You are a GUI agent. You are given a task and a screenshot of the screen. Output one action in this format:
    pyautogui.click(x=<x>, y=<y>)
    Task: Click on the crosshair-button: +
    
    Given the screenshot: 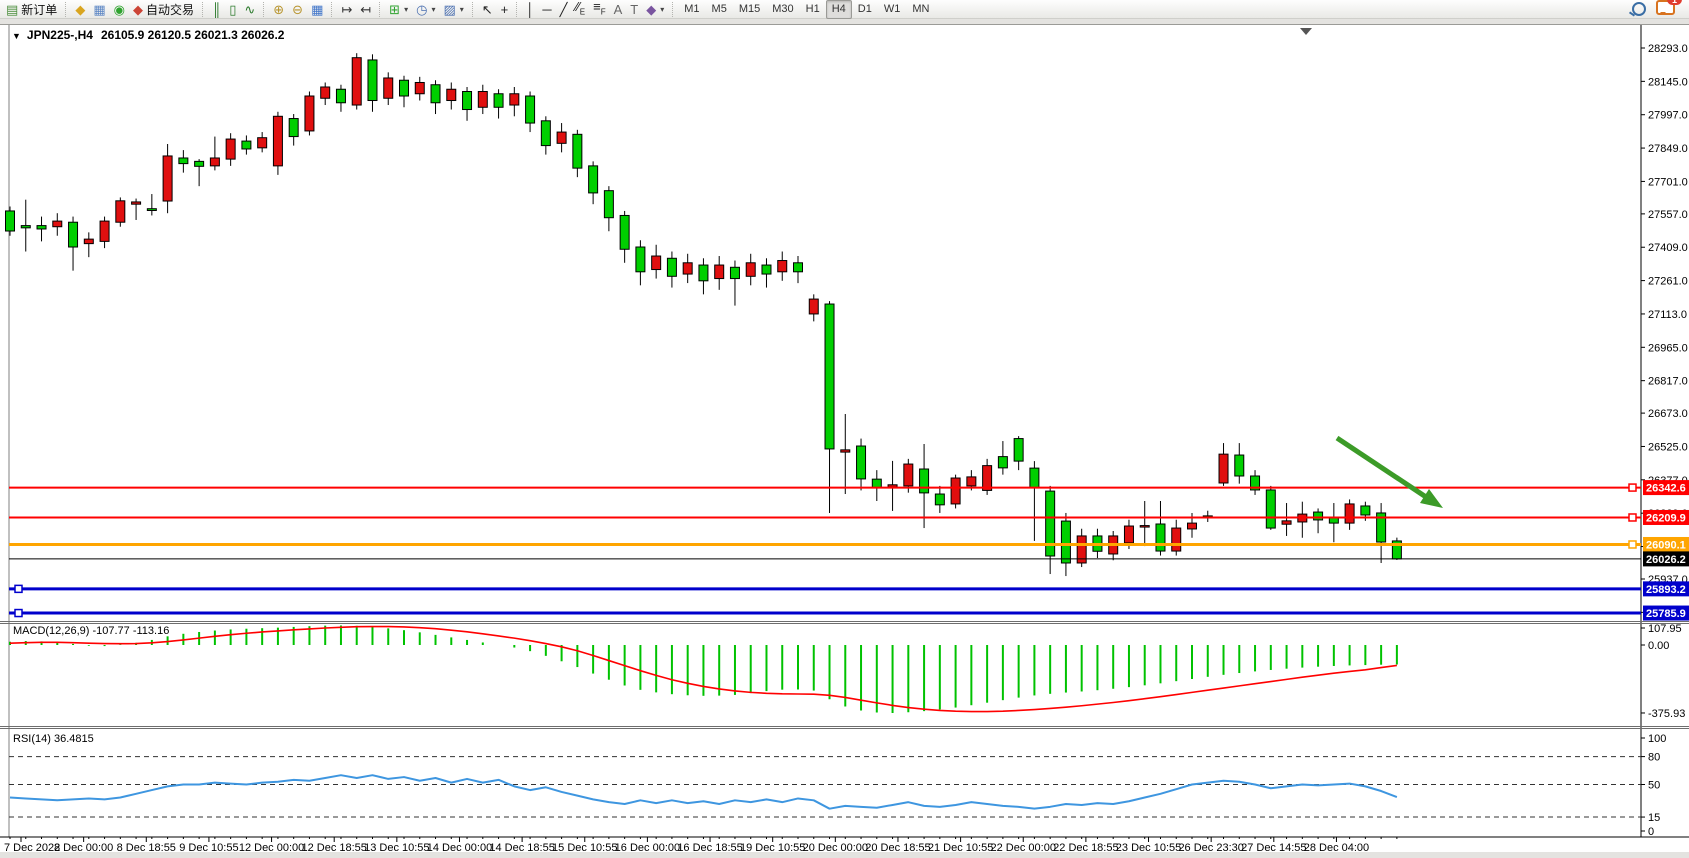 What is the action you would take?
    pyautogui.click(x=505, y=9)
    